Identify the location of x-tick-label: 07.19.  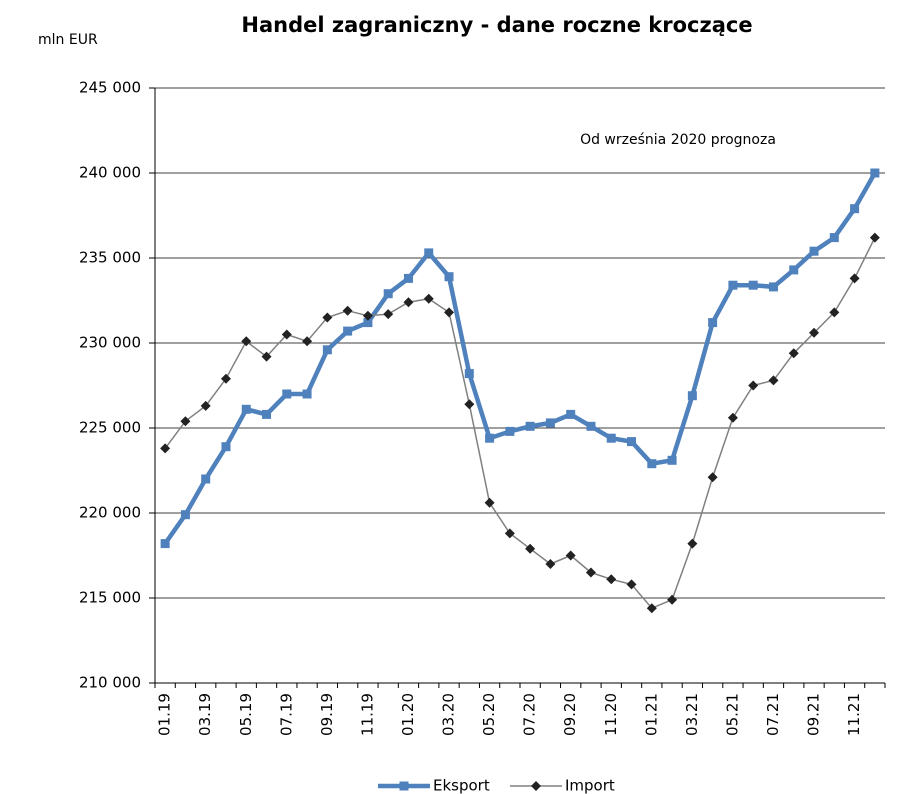
(286, 714).